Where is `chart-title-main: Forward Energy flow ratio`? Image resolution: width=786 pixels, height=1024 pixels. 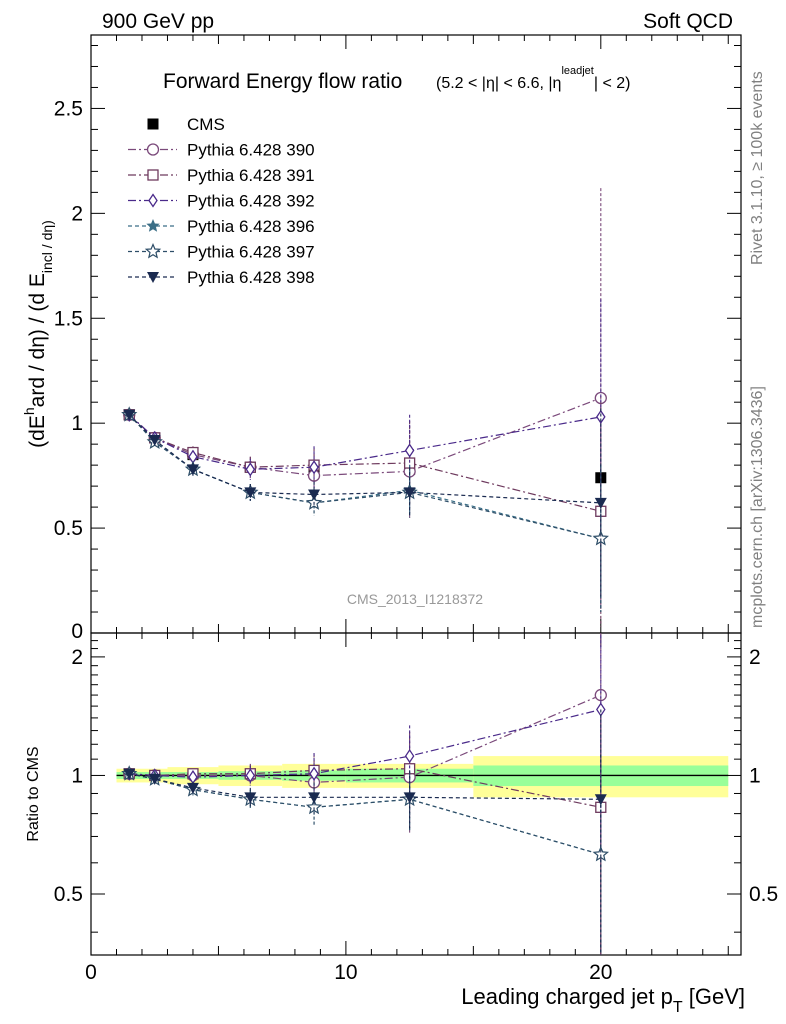
chart-title-main: Forward Energy flow ratio is located at coordinates (282, 81).